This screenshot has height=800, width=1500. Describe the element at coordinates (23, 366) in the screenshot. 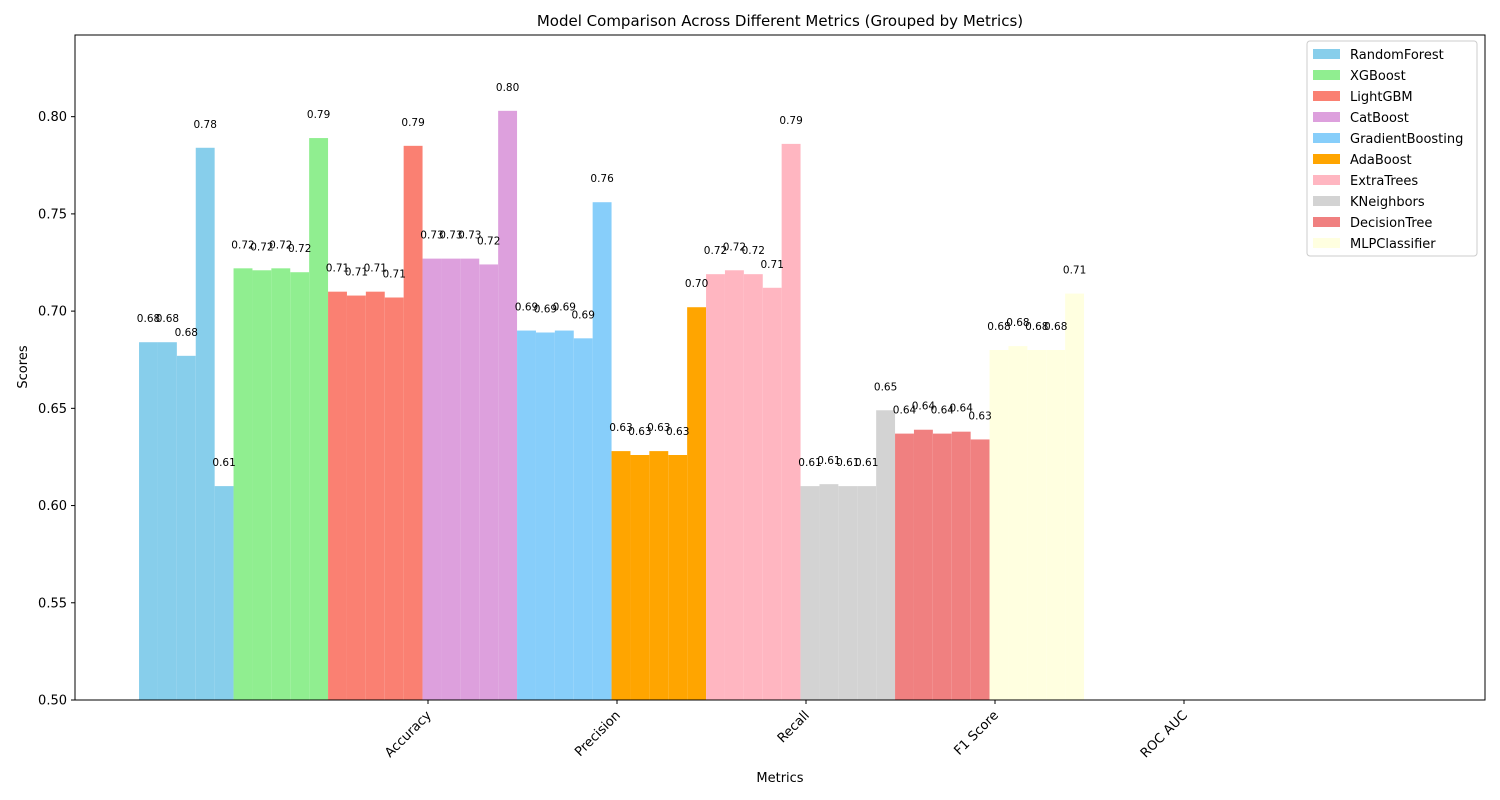

I see `y-axis-label: Scores` at that location.